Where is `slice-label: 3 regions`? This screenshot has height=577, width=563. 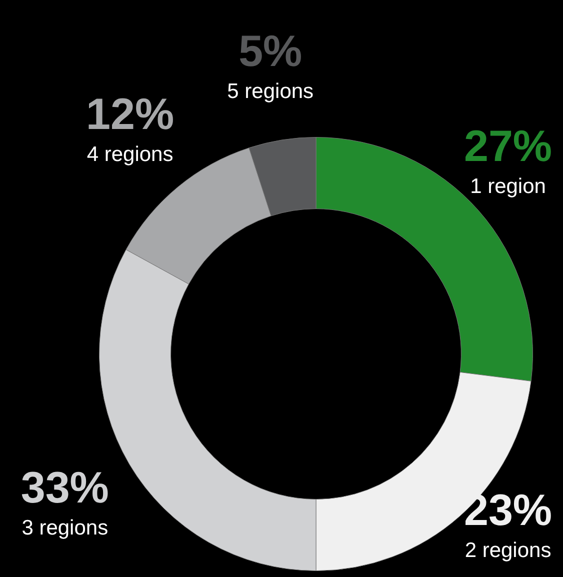 slice-label: 3 regions is located at coordinates (65, 528).